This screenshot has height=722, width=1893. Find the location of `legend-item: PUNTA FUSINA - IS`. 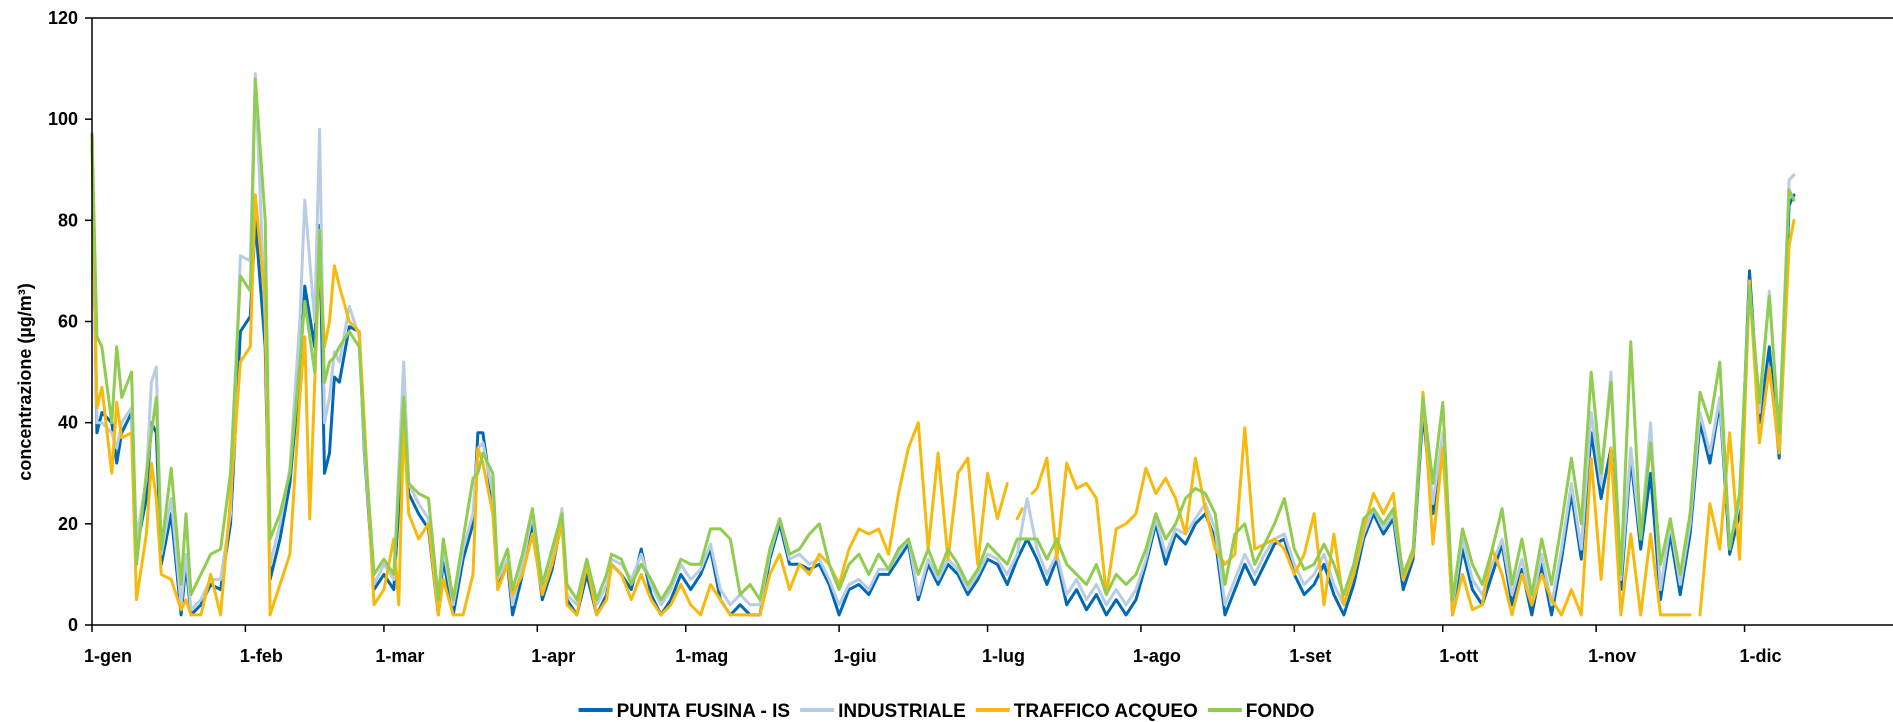

legend-item: PUNTA FUSINA - IS is located at coordinates (684, 711).